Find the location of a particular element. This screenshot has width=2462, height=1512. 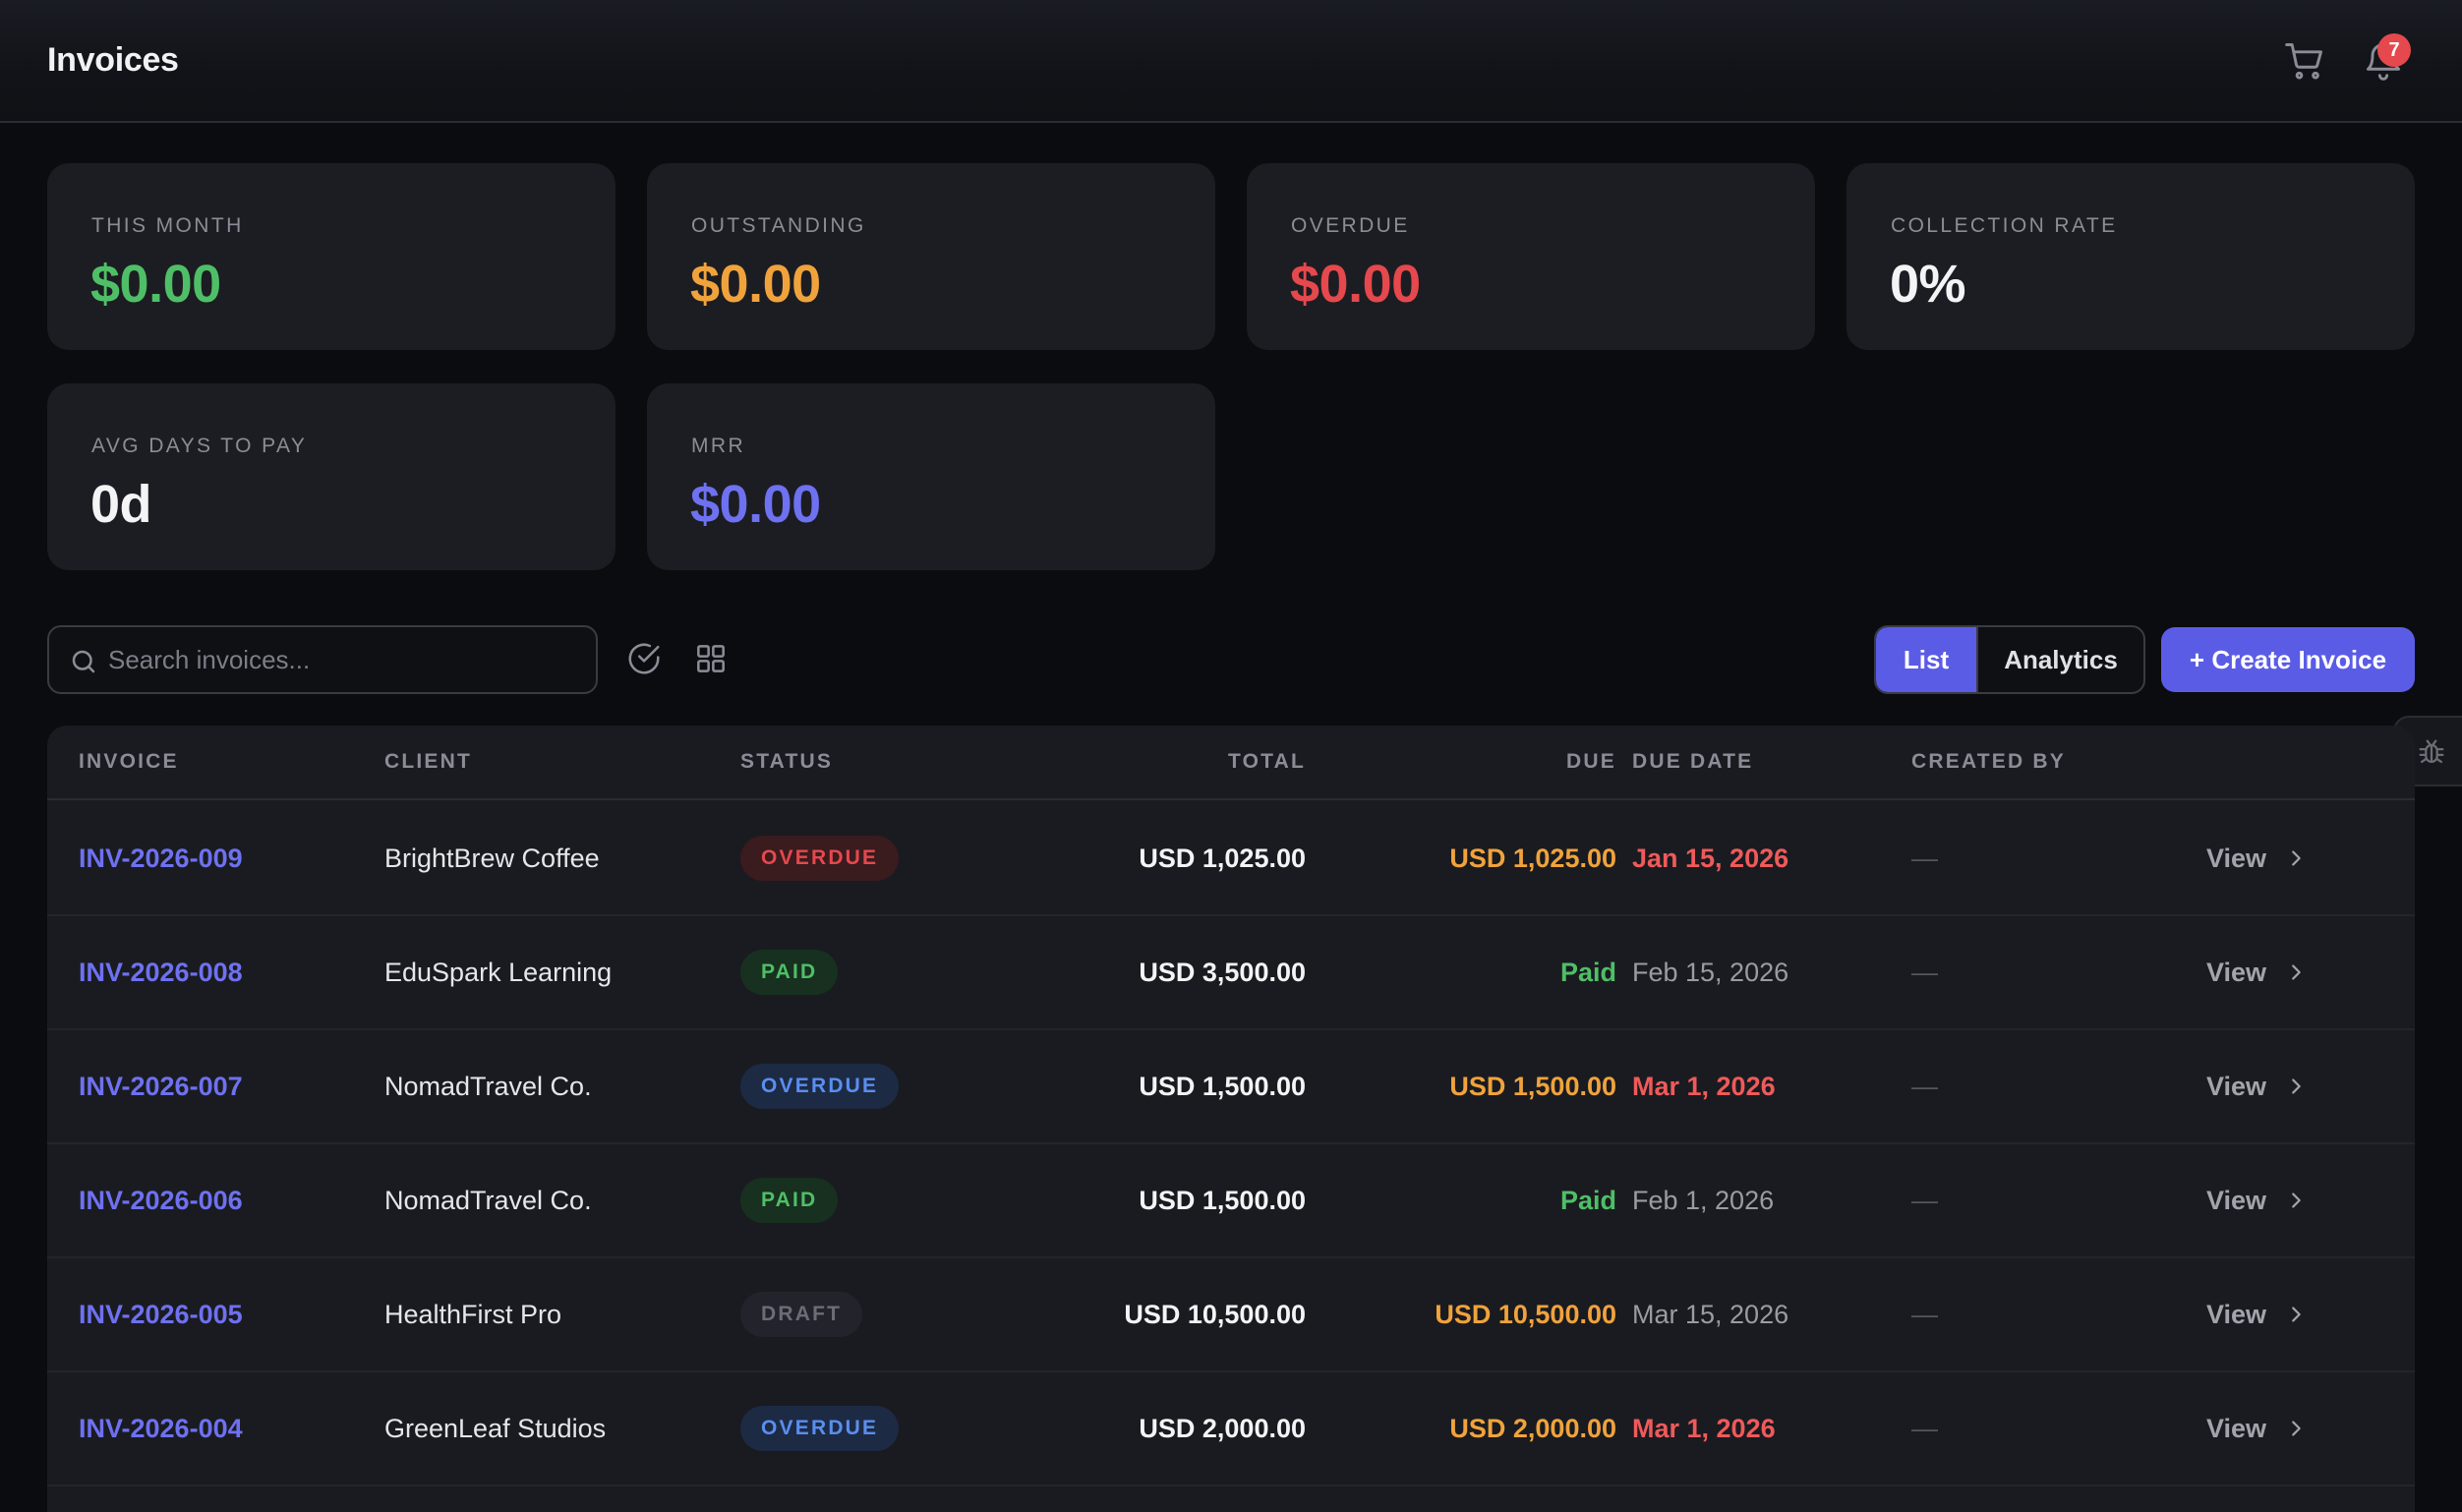

invoice-number-link: INV-2026-004 is located at coordinates (161, 1428).